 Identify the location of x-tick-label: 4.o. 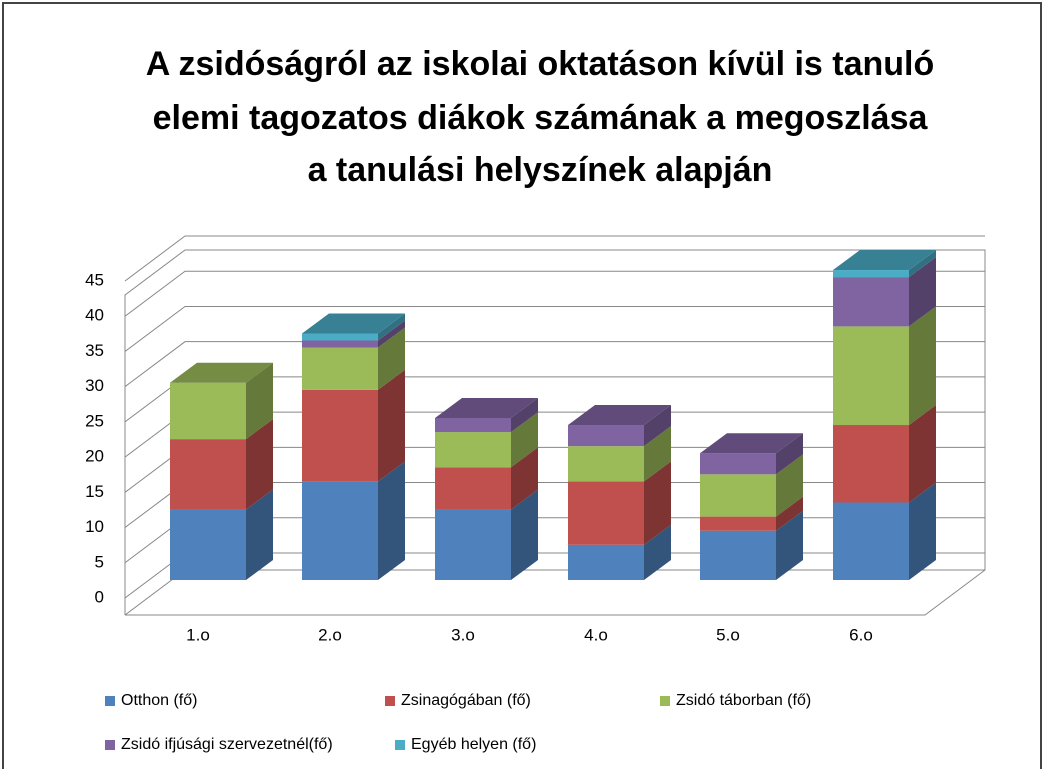
(596, 634).